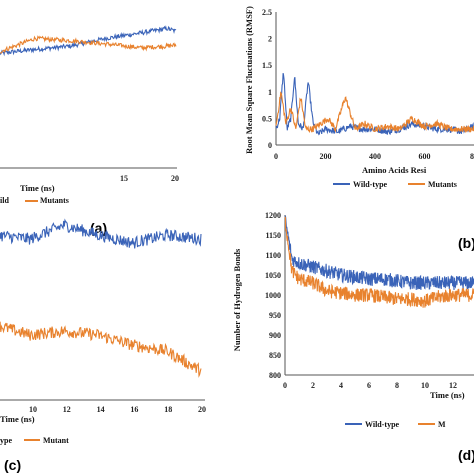 The height and width of the screenshot is (474, 474). Describe the element at coordinates (175, 178) in the screenshot. I see `panel-a-xtick-20: 20` at that location.